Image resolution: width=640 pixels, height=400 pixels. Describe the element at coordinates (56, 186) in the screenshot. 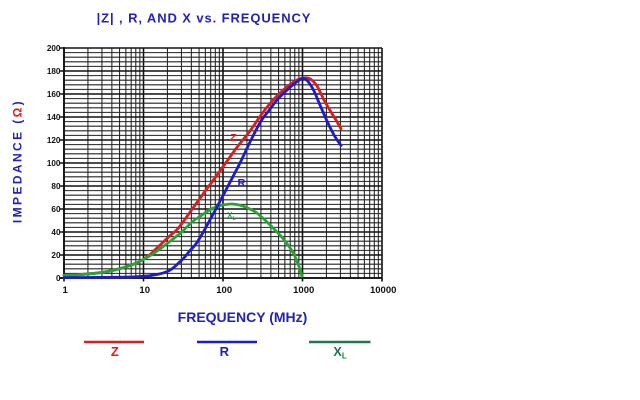

I see `svg-text: 80` at that location.